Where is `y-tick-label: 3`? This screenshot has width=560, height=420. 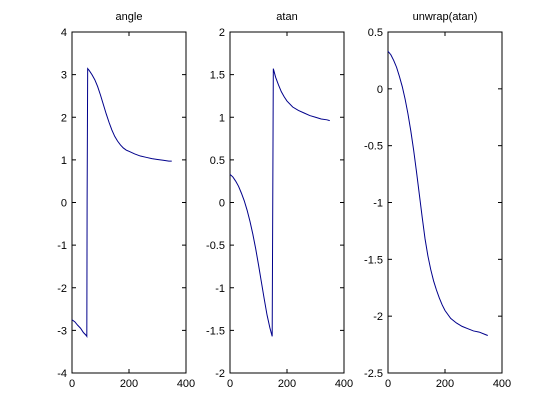 y-tick-label: 3 is located at coordinates (64, 76).